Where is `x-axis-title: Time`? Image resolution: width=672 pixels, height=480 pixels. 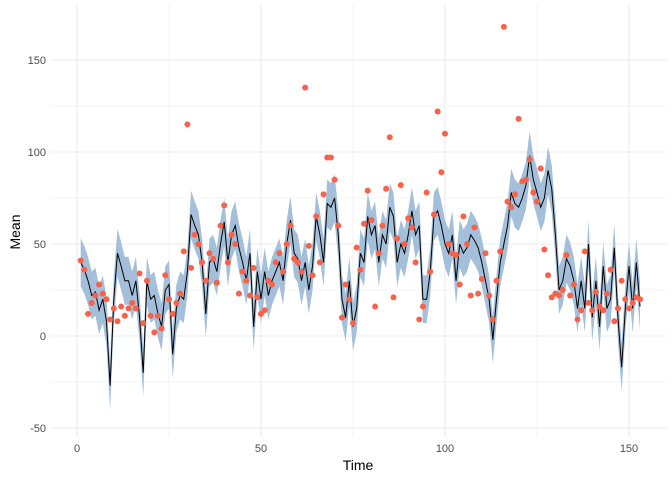
x-axis-title: Time is located at coordinates (358, 465).